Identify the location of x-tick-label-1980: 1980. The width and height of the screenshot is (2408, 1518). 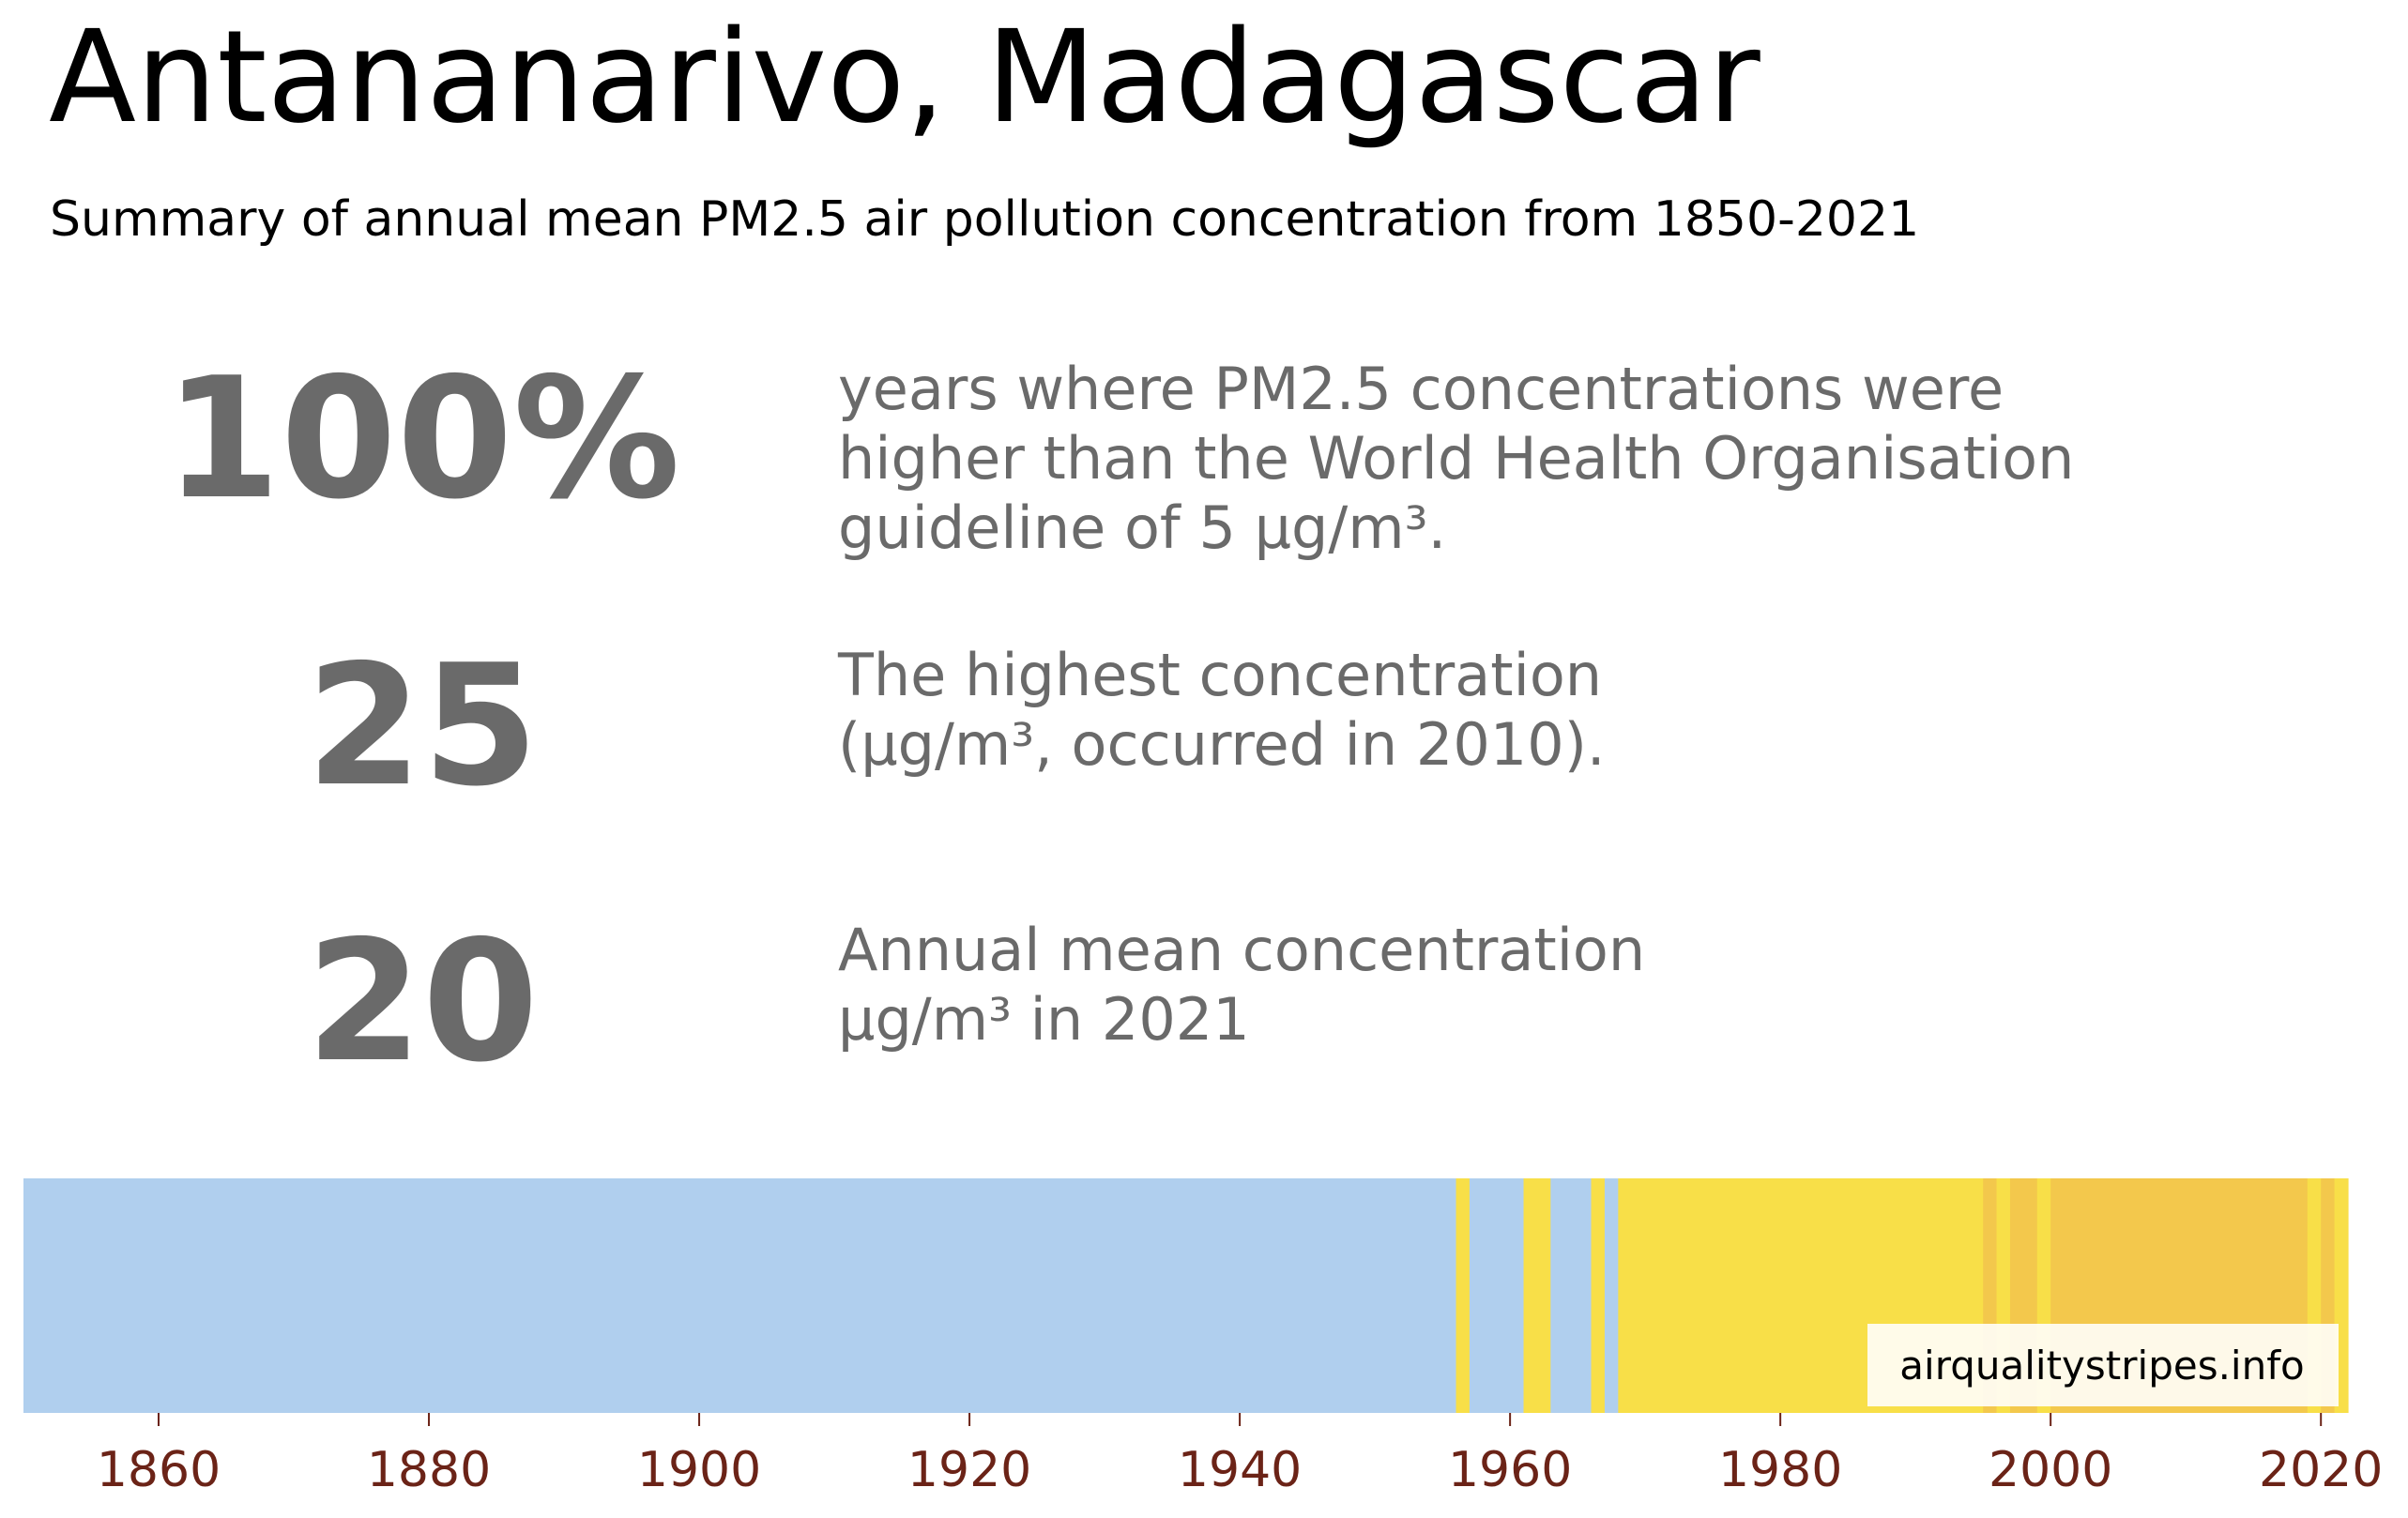
(1780, 1470).